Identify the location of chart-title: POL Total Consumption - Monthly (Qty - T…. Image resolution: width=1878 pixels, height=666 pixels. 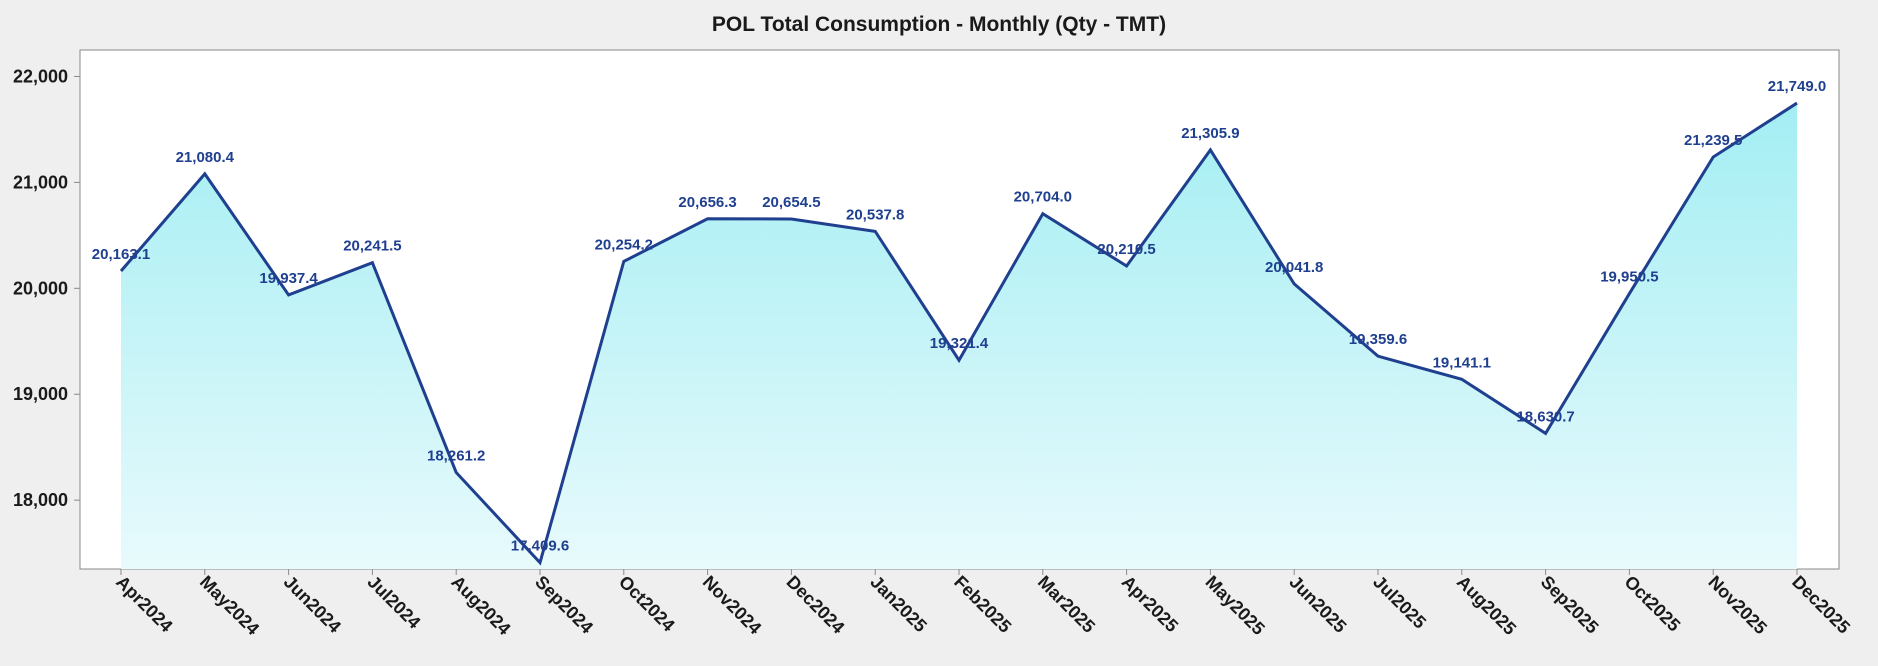
(939, 24).